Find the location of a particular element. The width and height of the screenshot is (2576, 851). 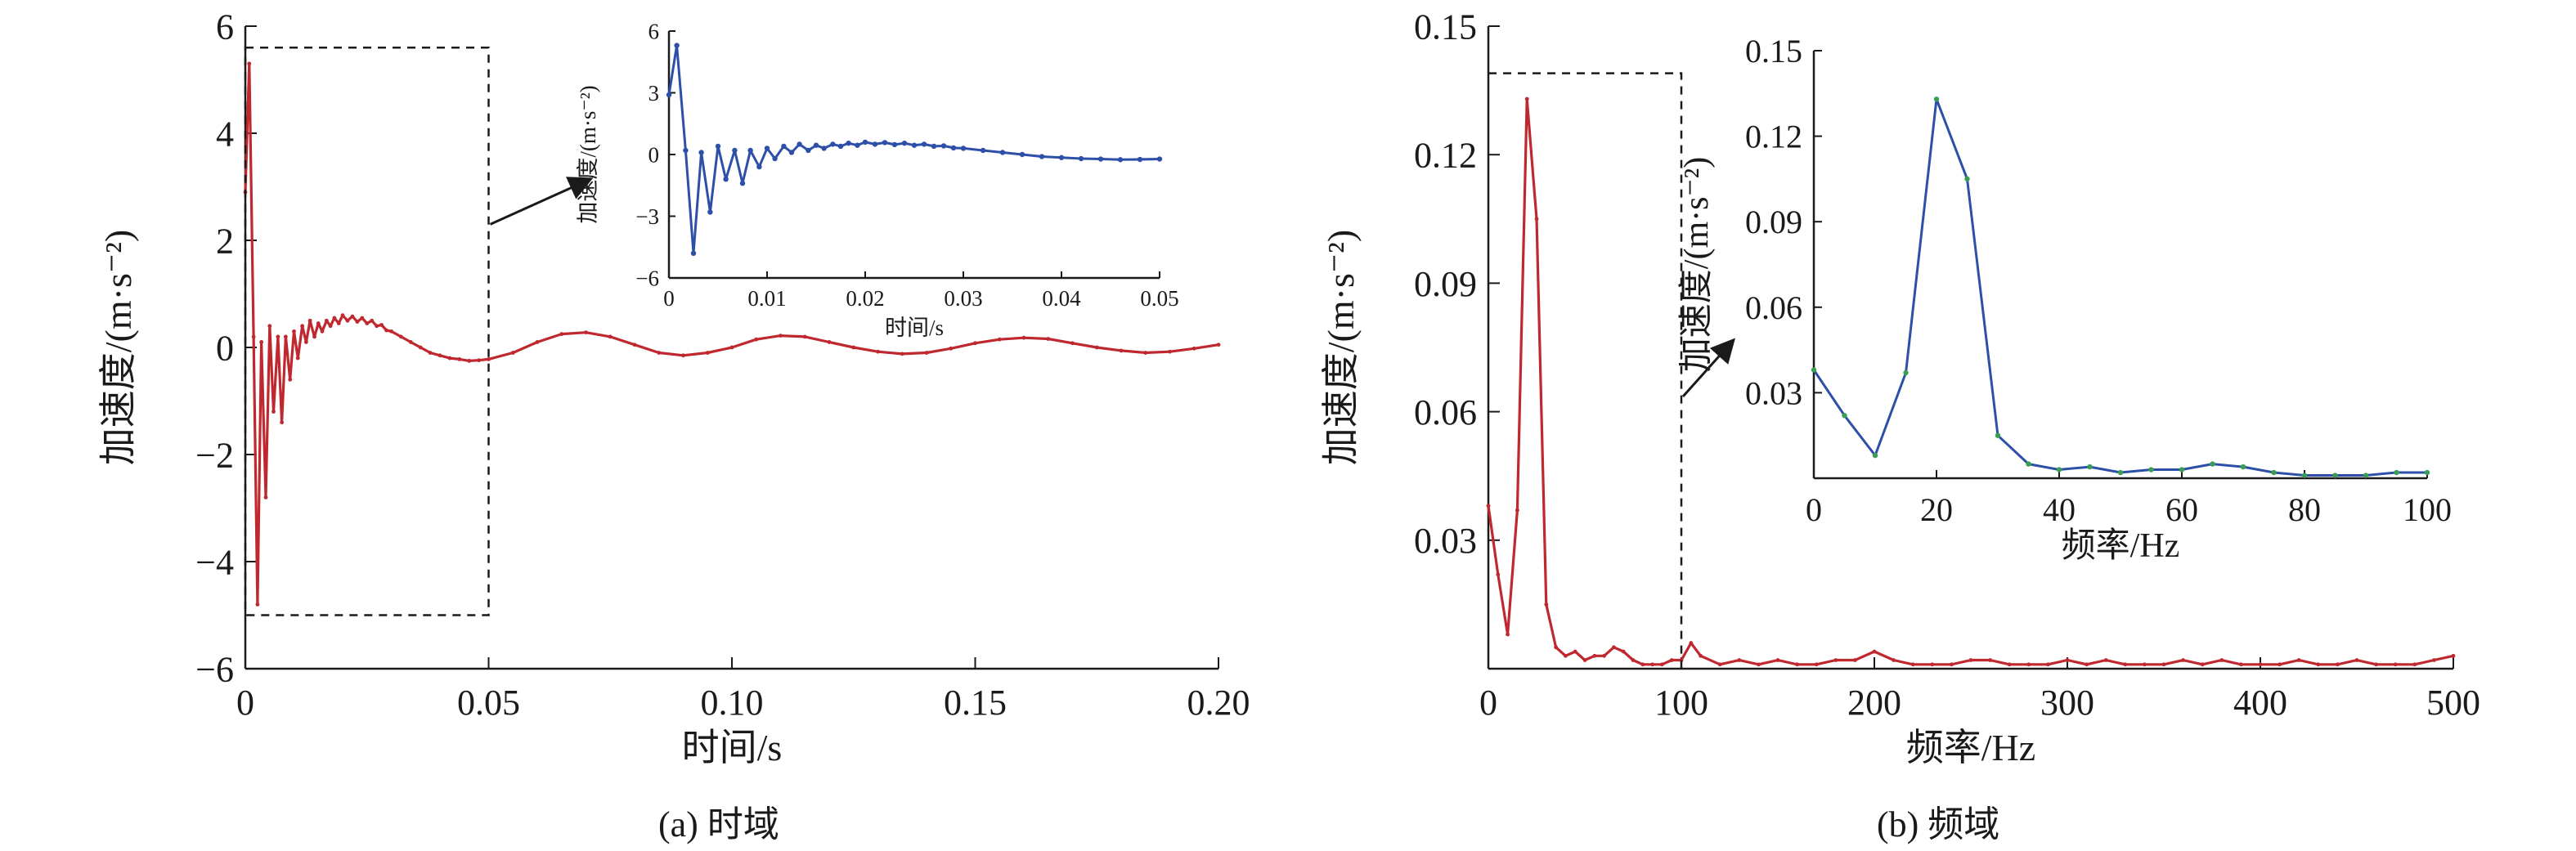

x-tick-label: 80 is located at coordinates (2305, 509).